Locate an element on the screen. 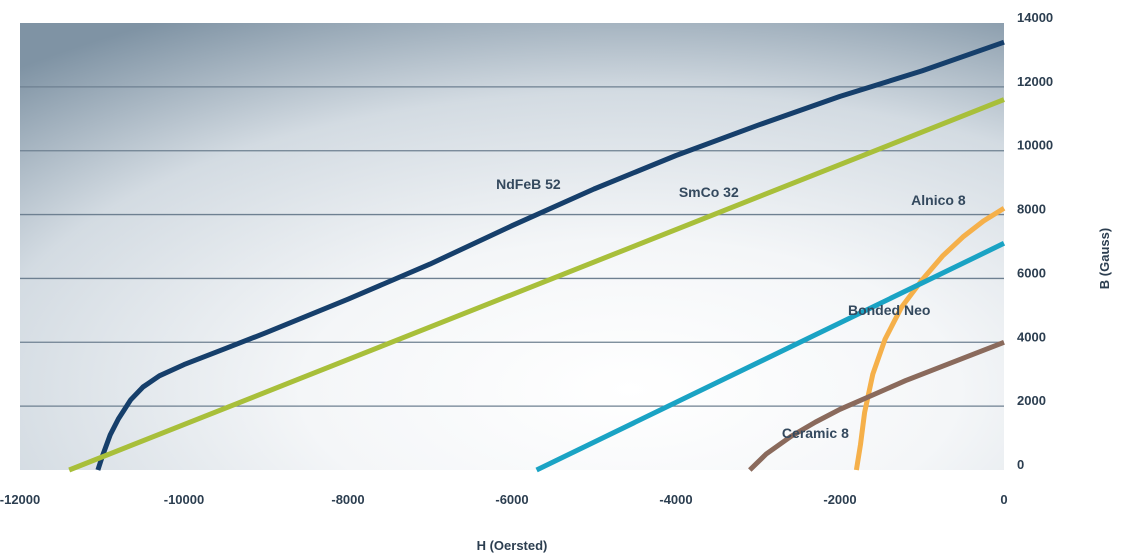  y-tick-label: 6000 is located at coordinates (1031, 272).